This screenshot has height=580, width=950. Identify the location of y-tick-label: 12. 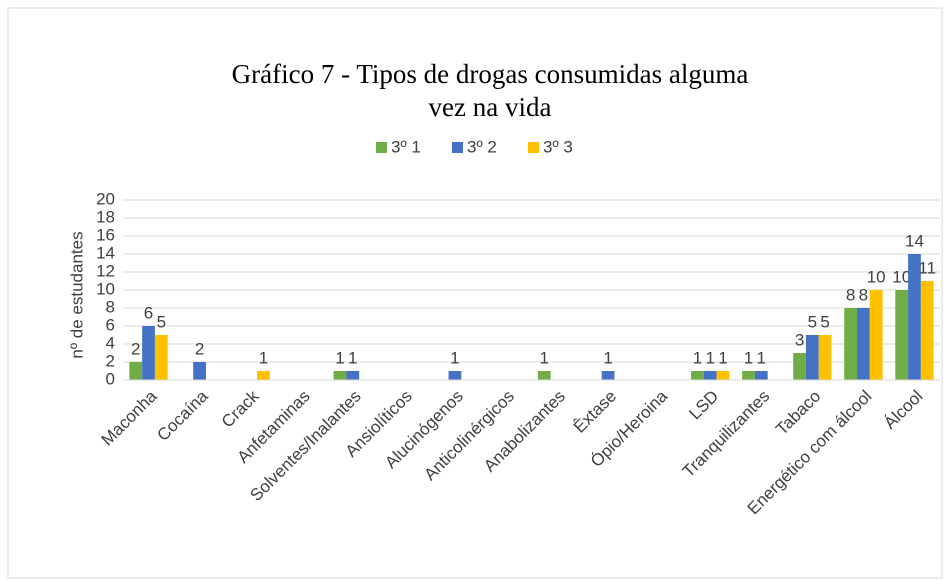
(105, 270).